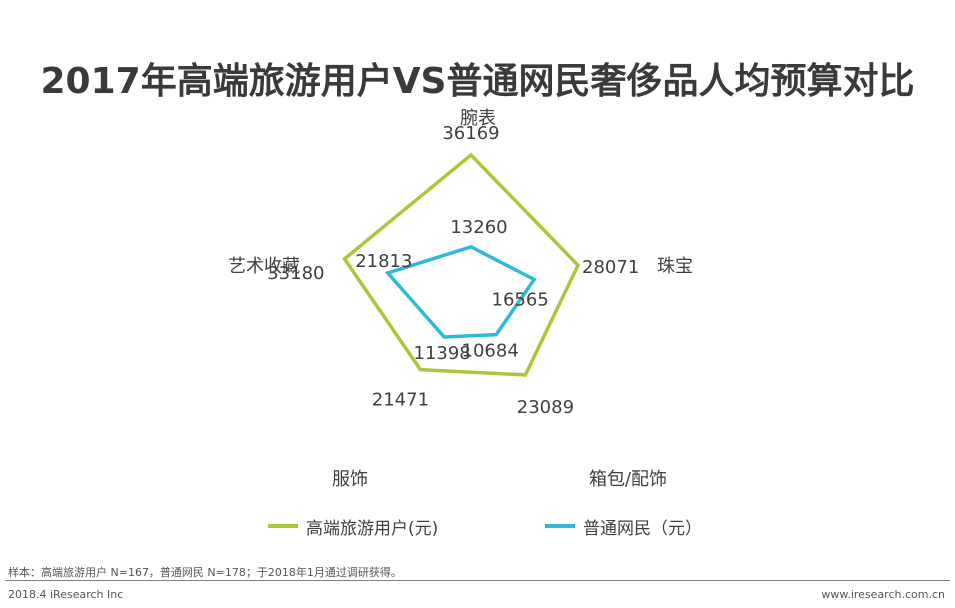 The height and width of the screenshot is (608, 955). Describe the element at coordinates (383, 261) in the screenshot. I see `data-label-netizen-4: 21813` at that location.